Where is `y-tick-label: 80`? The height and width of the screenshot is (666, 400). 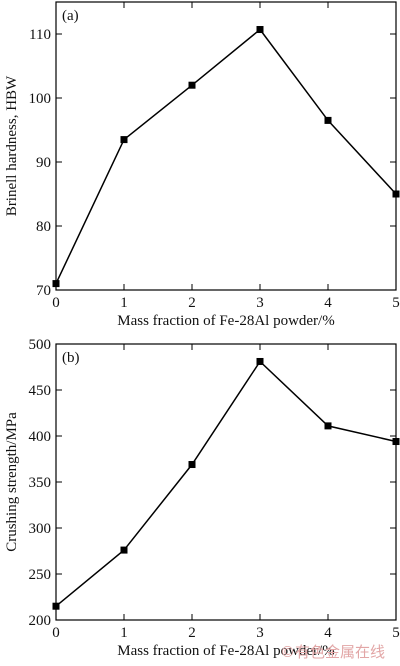
y-tick-label: 80 is located at coordinates (43, 227).